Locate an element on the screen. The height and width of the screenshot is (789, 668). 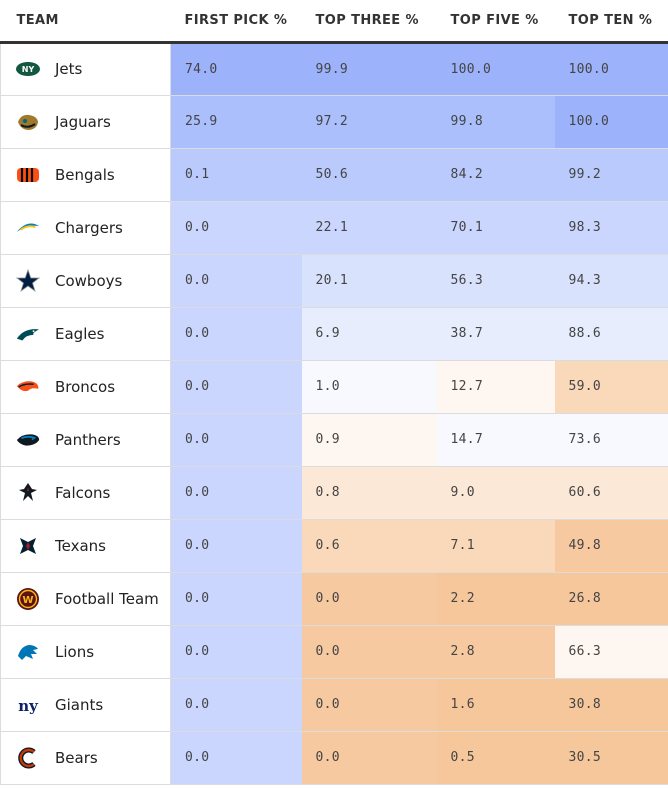
team-name-jaguars: Jaguars is located at coordinates (83, 121).